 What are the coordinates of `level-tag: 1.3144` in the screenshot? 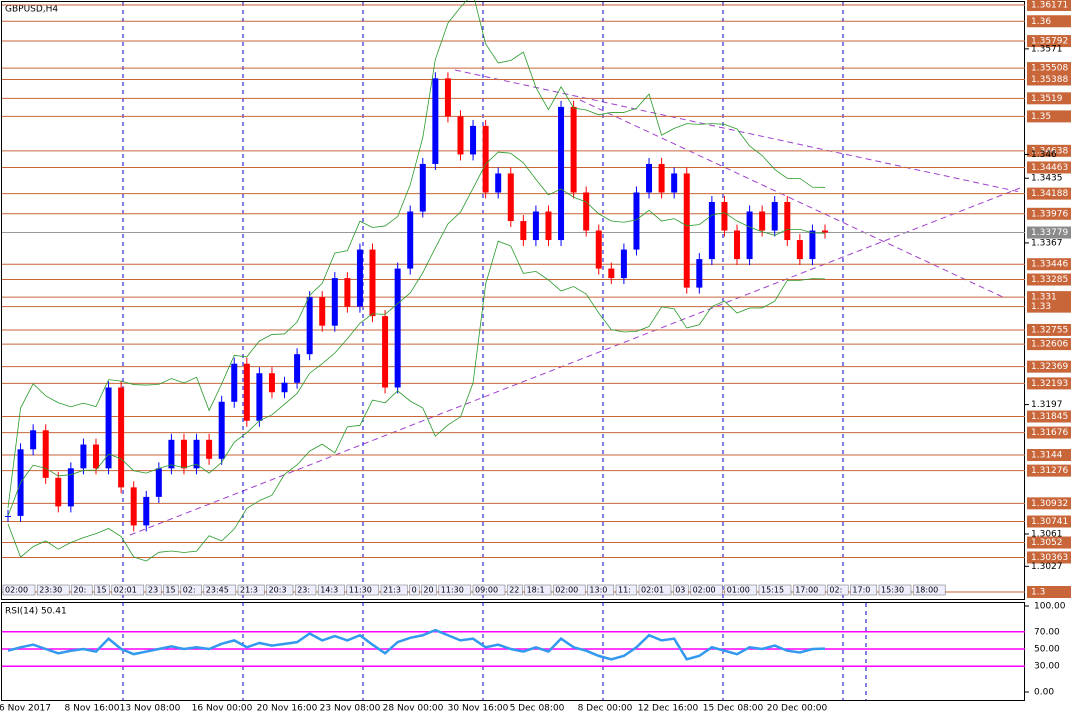 It's located at (1049, 455).